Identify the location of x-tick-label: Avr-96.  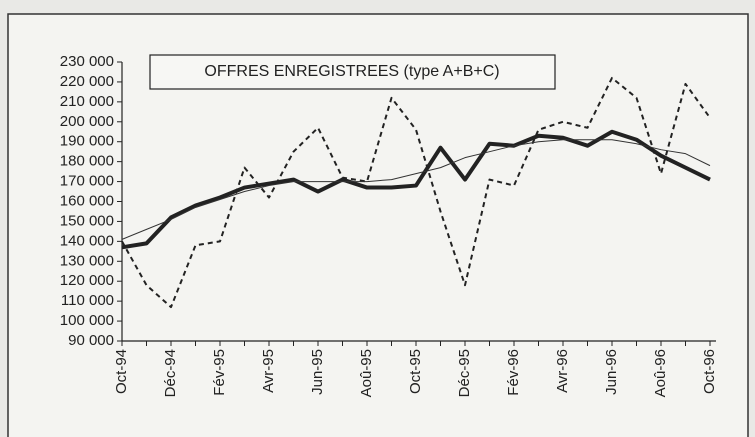
(562, 371).